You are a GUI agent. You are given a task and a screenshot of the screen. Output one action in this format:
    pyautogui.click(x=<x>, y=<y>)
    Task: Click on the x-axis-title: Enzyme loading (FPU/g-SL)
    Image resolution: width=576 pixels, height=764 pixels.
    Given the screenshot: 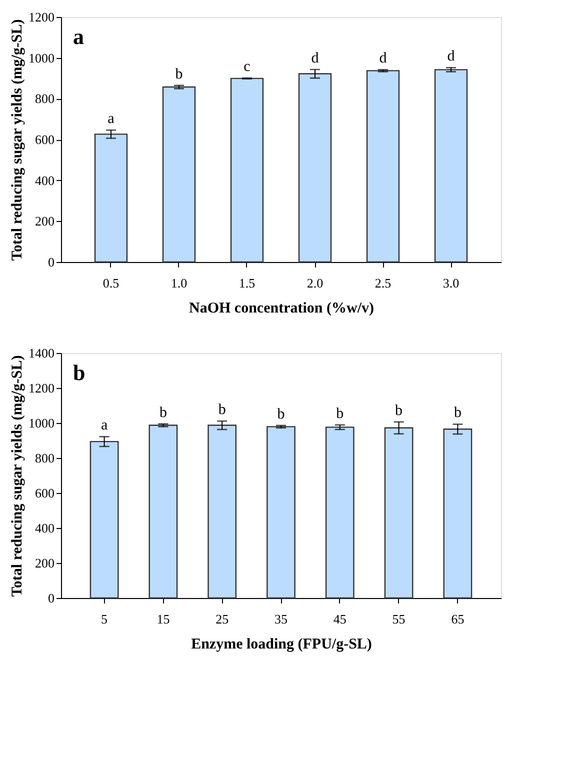 What is the action you would take?
    pyautogui.click(x=281, y=644)
    